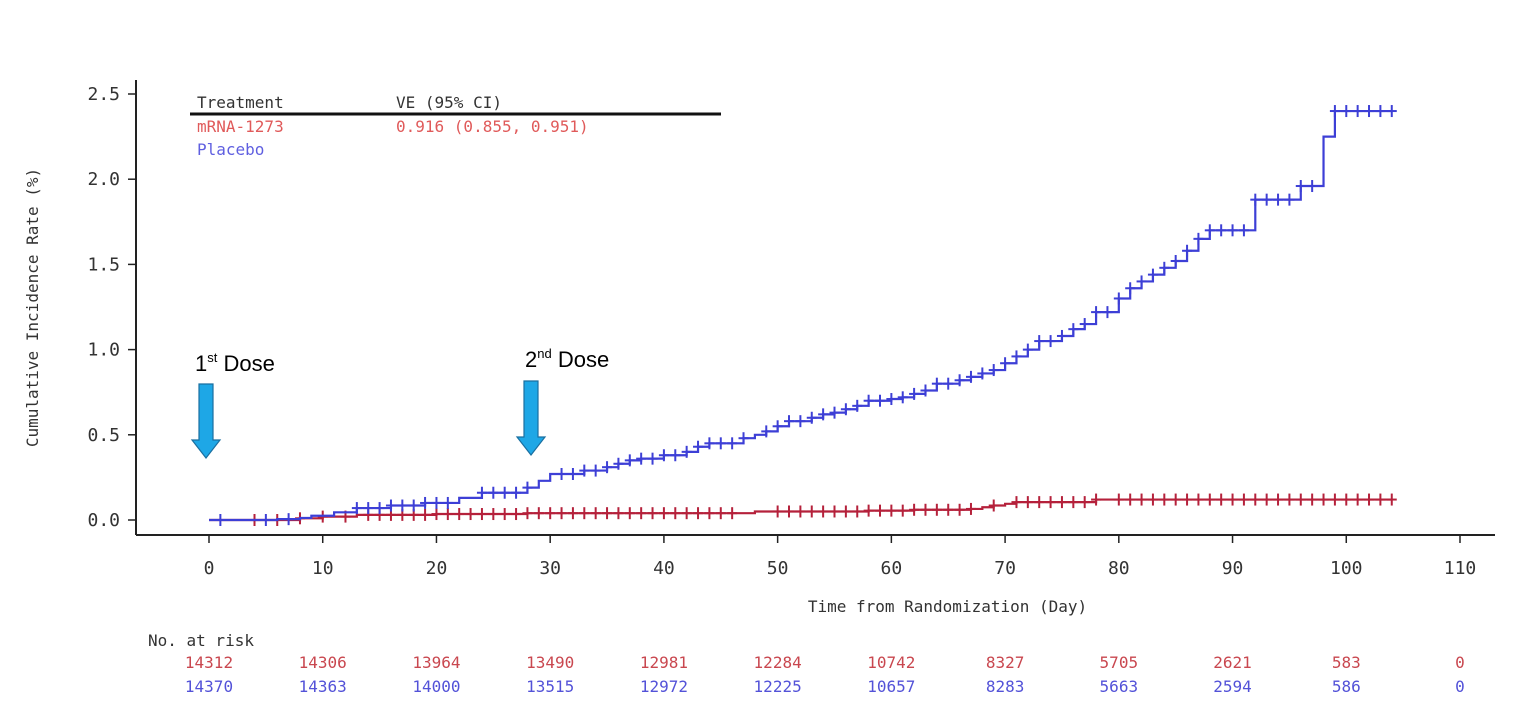 The height and width of the screenshot is (721, 1525). What do you see at coordinates (492, 126) in the screenshot?
I see `legend-entry-mrna-ve: 0.916 (0.855, 0.951)` at bounding box center [492, 126].